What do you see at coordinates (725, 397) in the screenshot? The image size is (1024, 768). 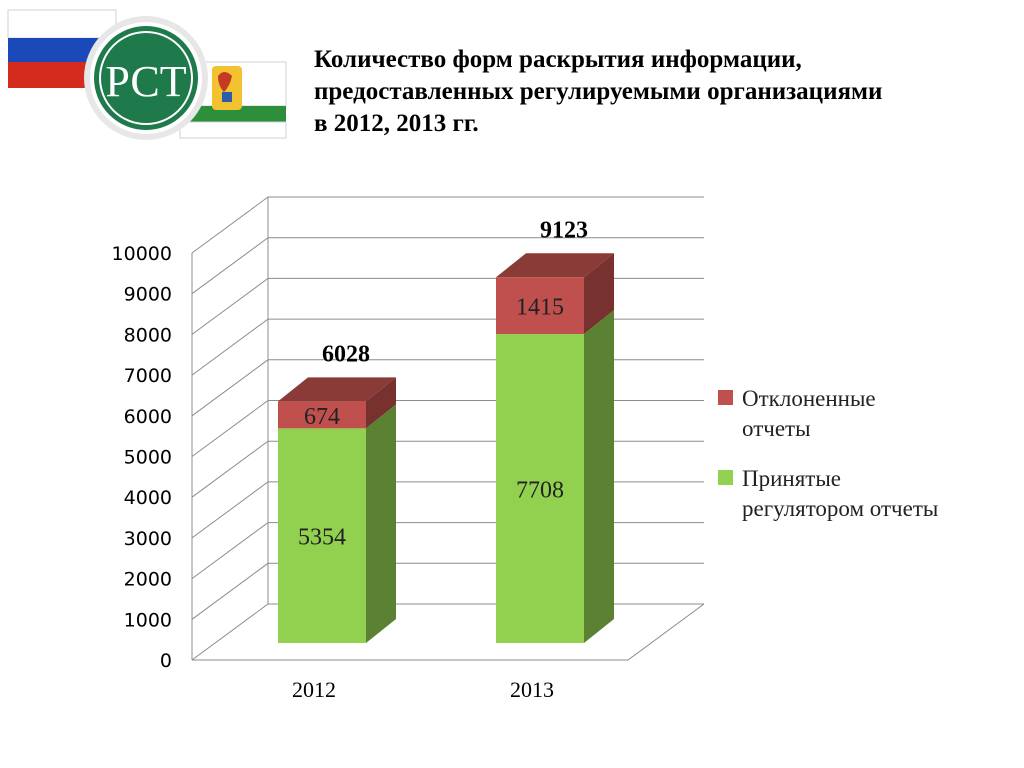 I see `legend-swatch-rejected` at bounding box center [725, 397].